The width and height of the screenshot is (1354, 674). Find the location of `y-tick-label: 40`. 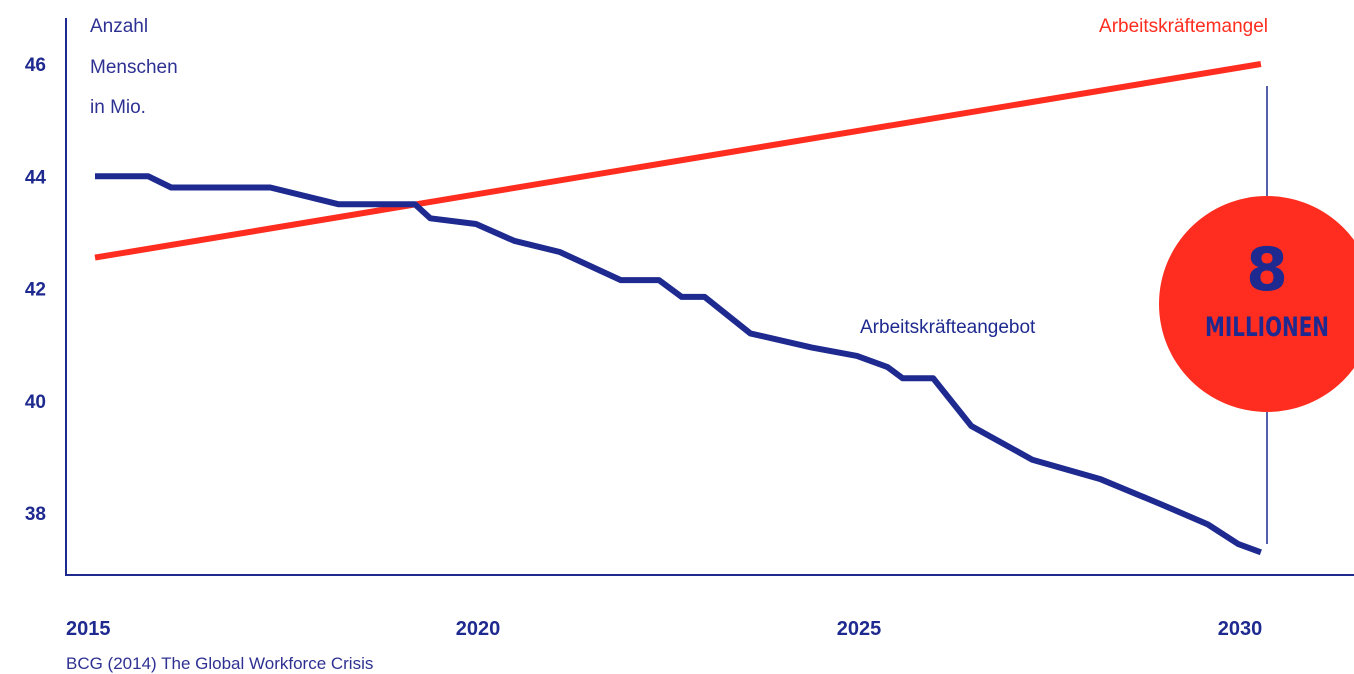

y-tick-label: 40 is located at coordinates (35, 402).